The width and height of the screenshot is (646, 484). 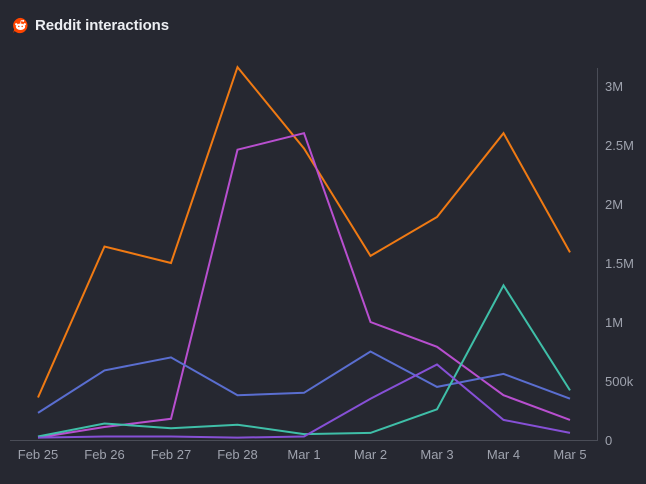 I want to click on y-tick-label: 3M, so click(x=614, y=86).